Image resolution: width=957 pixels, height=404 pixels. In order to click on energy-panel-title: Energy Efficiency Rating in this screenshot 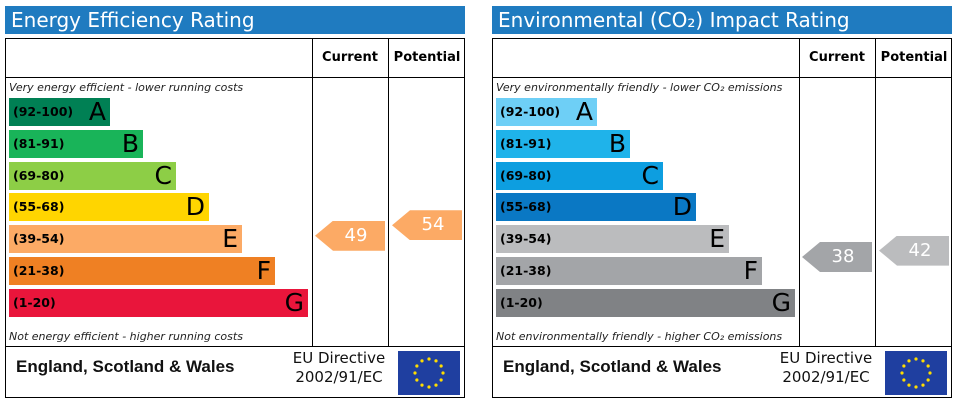, I will do `click(235, 20)`.